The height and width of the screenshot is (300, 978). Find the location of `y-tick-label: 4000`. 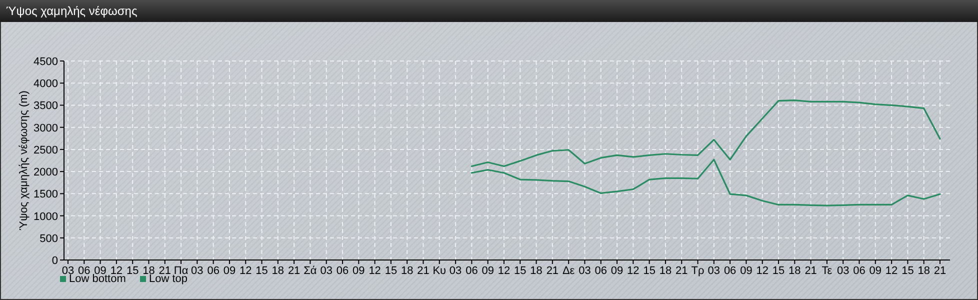

y-tick-label: 4000 is located at coordinates (46, 84).